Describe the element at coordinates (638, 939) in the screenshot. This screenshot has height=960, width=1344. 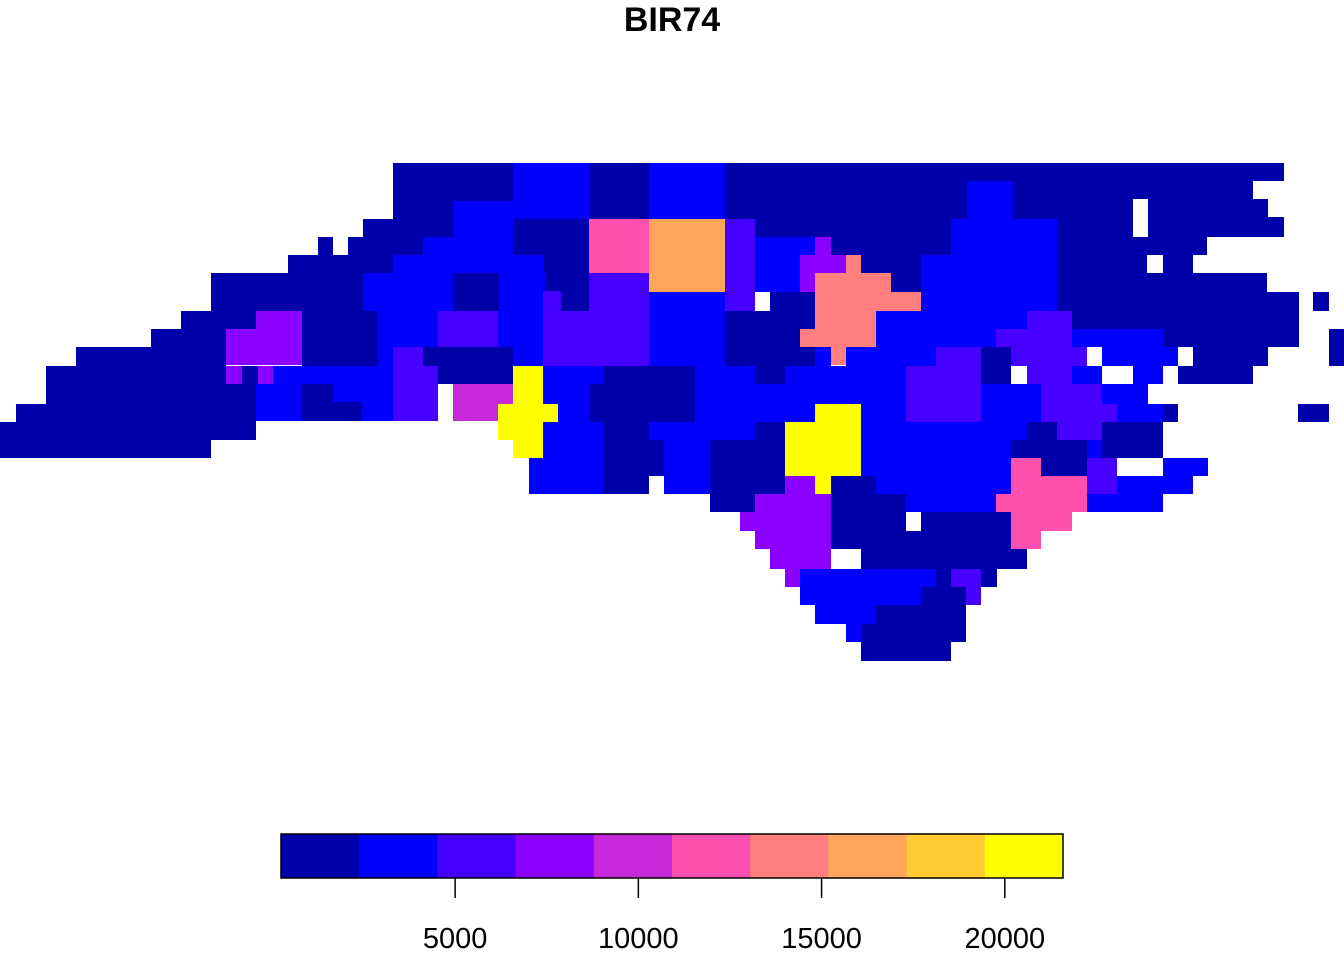
I see `legend-tick-label: 10000` at that location.